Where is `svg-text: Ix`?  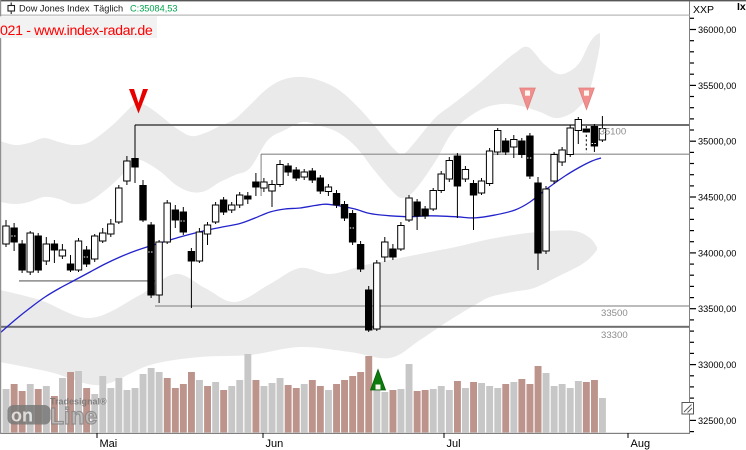
svg-text: Ix is located at coordinates (741, 7).